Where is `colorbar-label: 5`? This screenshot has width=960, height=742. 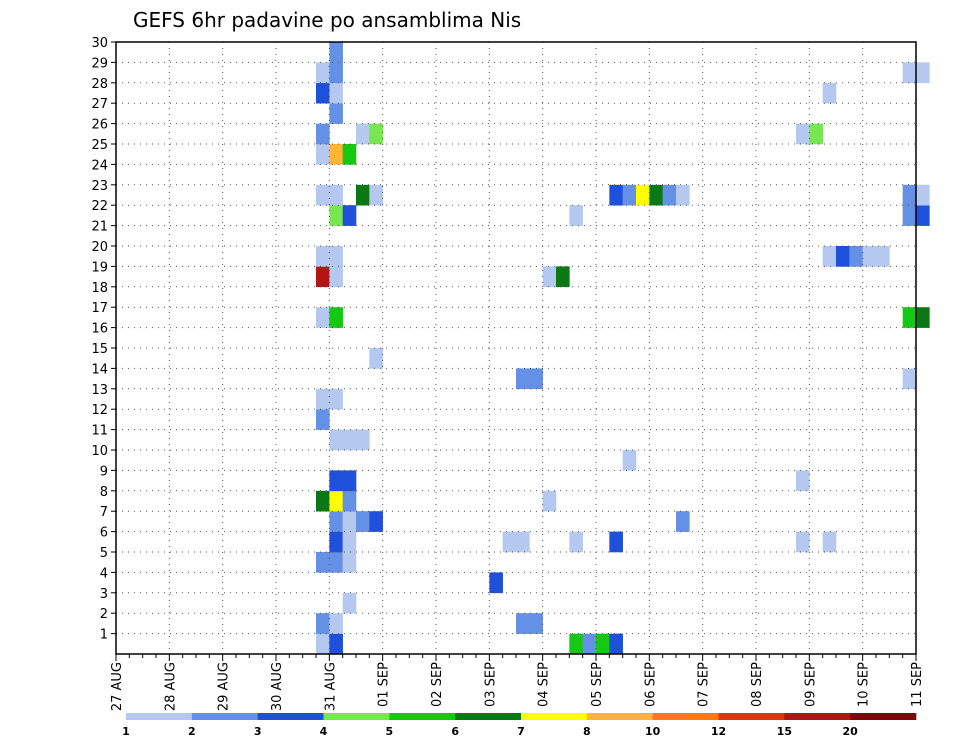
colorbar-label: 5 is located at coordinates (390, 731).